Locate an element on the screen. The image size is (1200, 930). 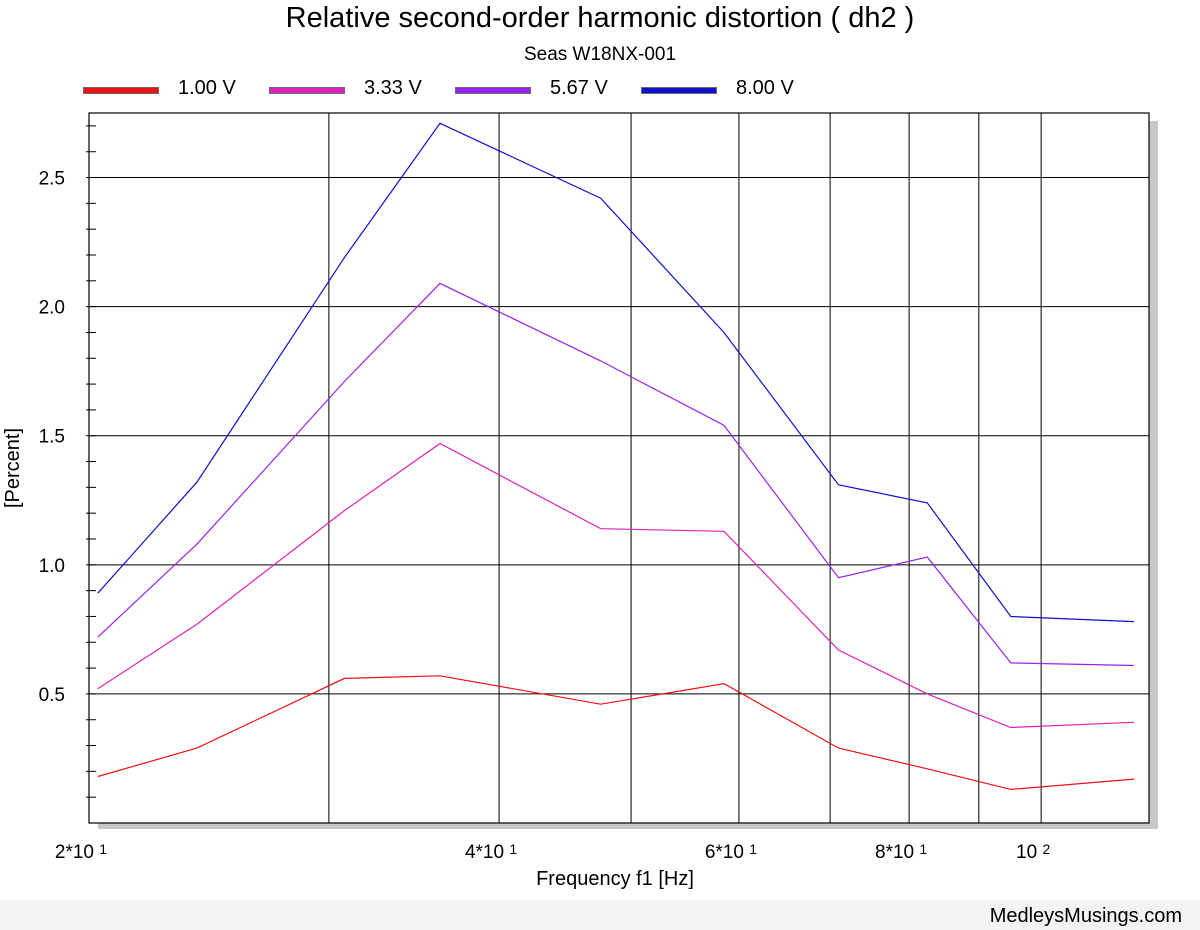
y-minor-ticks is located at coordinates (91, 461).